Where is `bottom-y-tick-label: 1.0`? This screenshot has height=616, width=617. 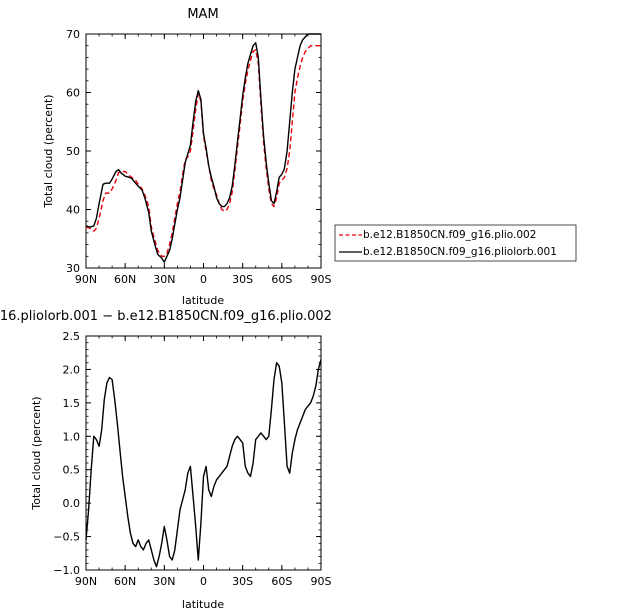 bottom-y-tick-label: 1.0 is located at coordinates (72, 436).